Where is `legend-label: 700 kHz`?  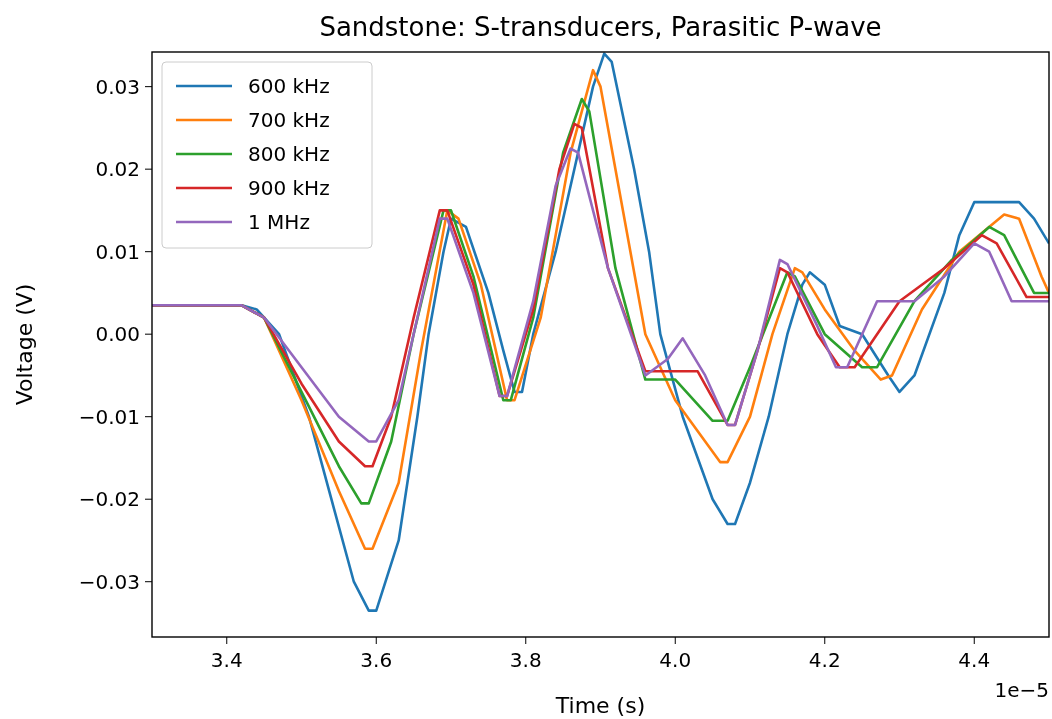
legend-label: 700 kHz is located at coordinates (289, 120).